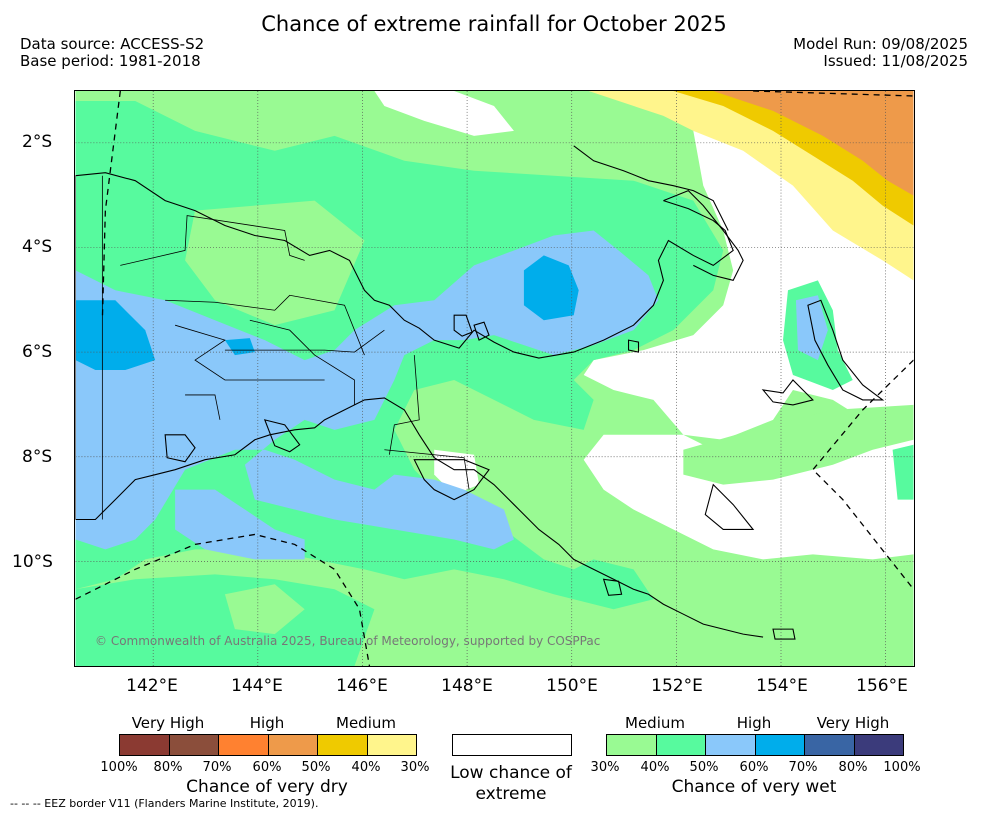 The height and width of the screenshot is (816, 988). What do you see at coordinates (32, 562) in the screenshot?
I see `lat-label: 10°S` at bounding box center [32, 562].